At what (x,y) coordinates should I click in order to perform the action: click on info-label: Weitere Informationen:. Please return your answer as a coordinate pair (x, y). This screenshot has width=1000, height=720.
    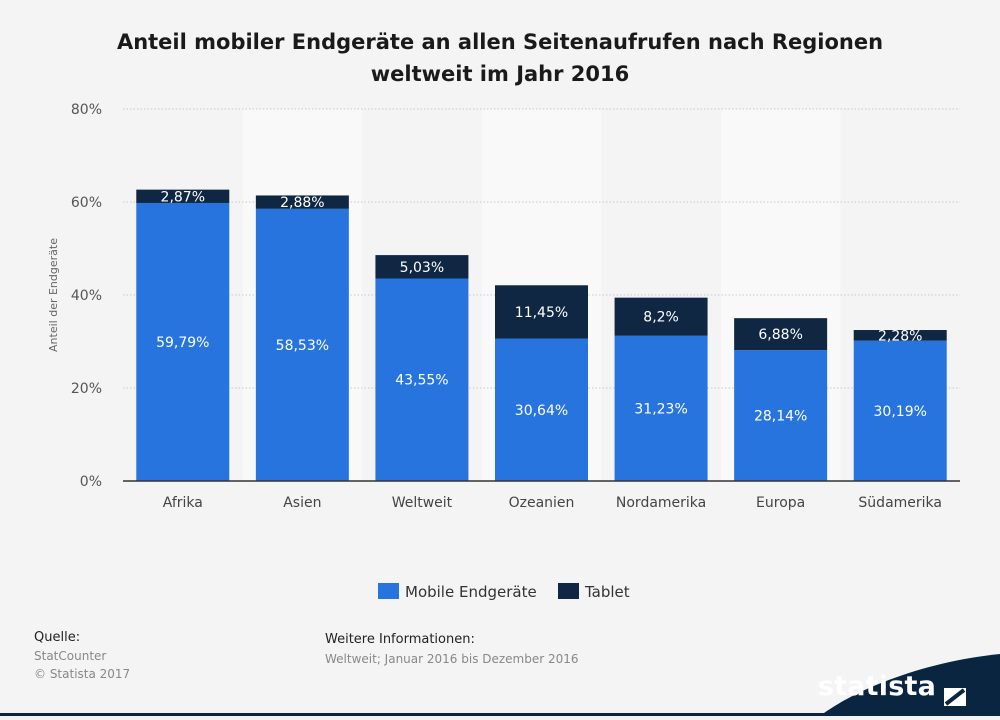
    Looking at the image, I should click on (400, 639).